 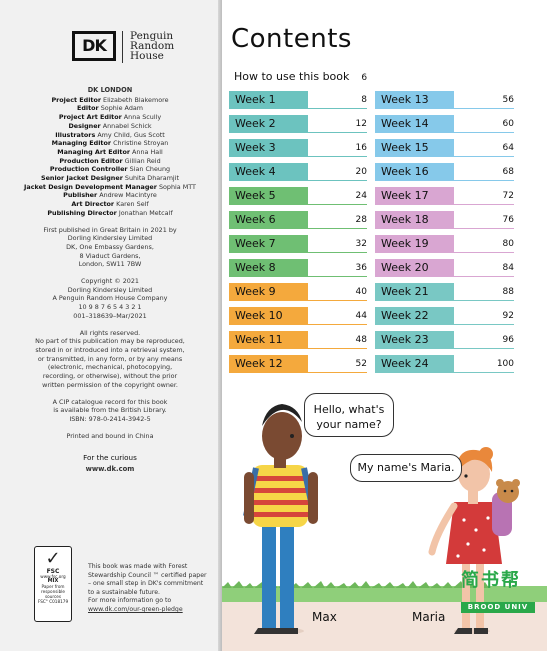 I want to click on book-spine, so click(x=220, y=325).